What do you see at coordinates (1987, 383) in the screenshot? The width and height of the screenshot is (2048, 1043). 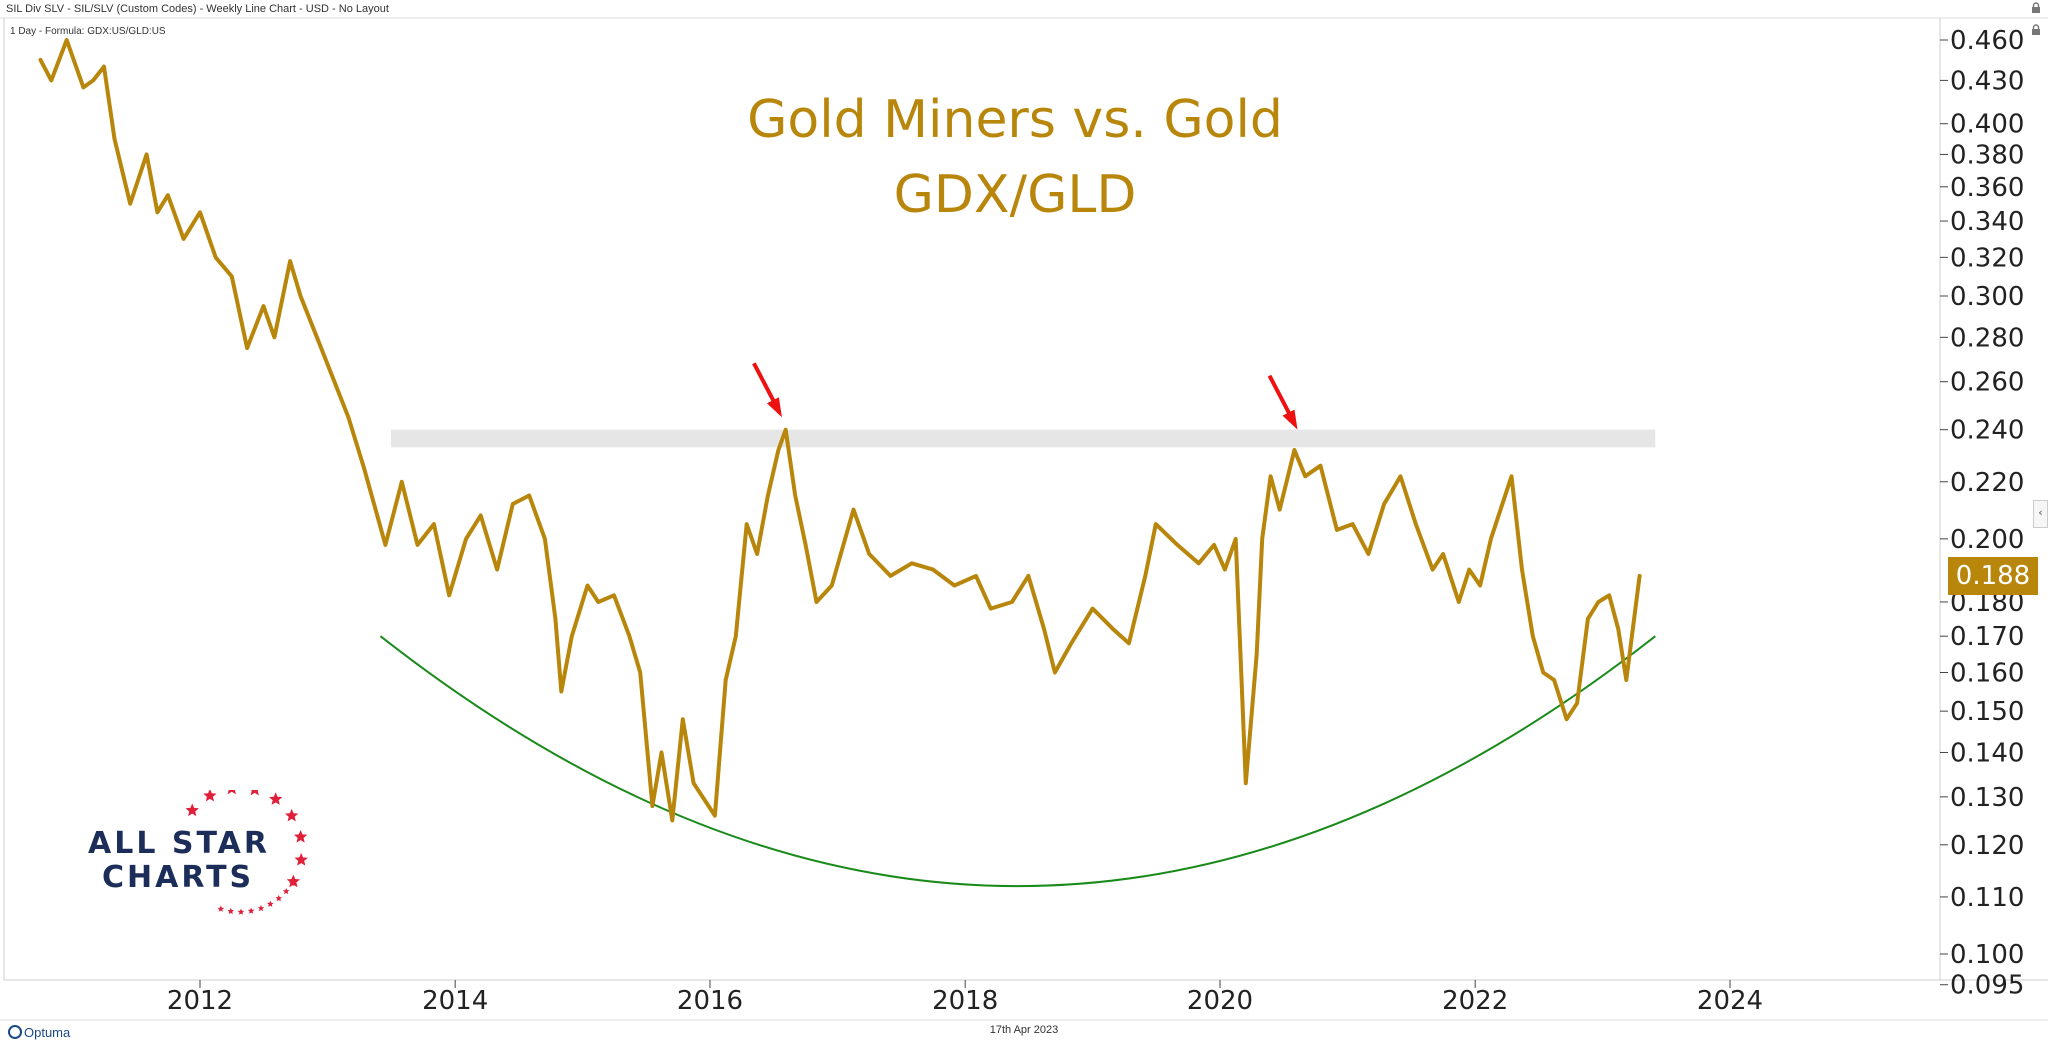 I see `y-tick-label: 0.260` at bounding box center [1987, 383].